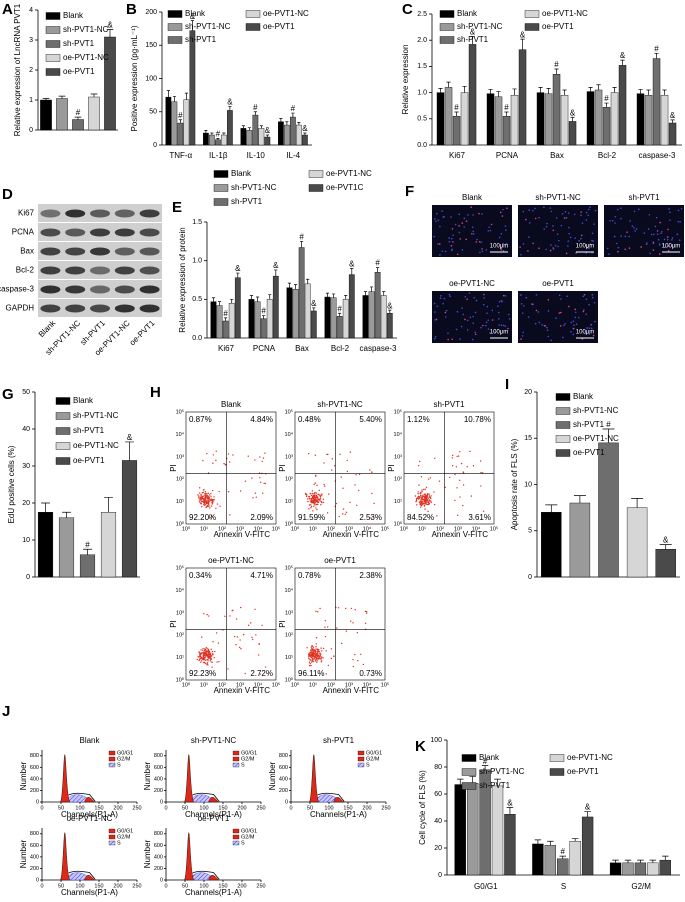 The height and width of the screenshot is (902, 685). Describe the element at coordinates (347, 808) in the screenshot. I see `x-tick-label: 150` at that location.